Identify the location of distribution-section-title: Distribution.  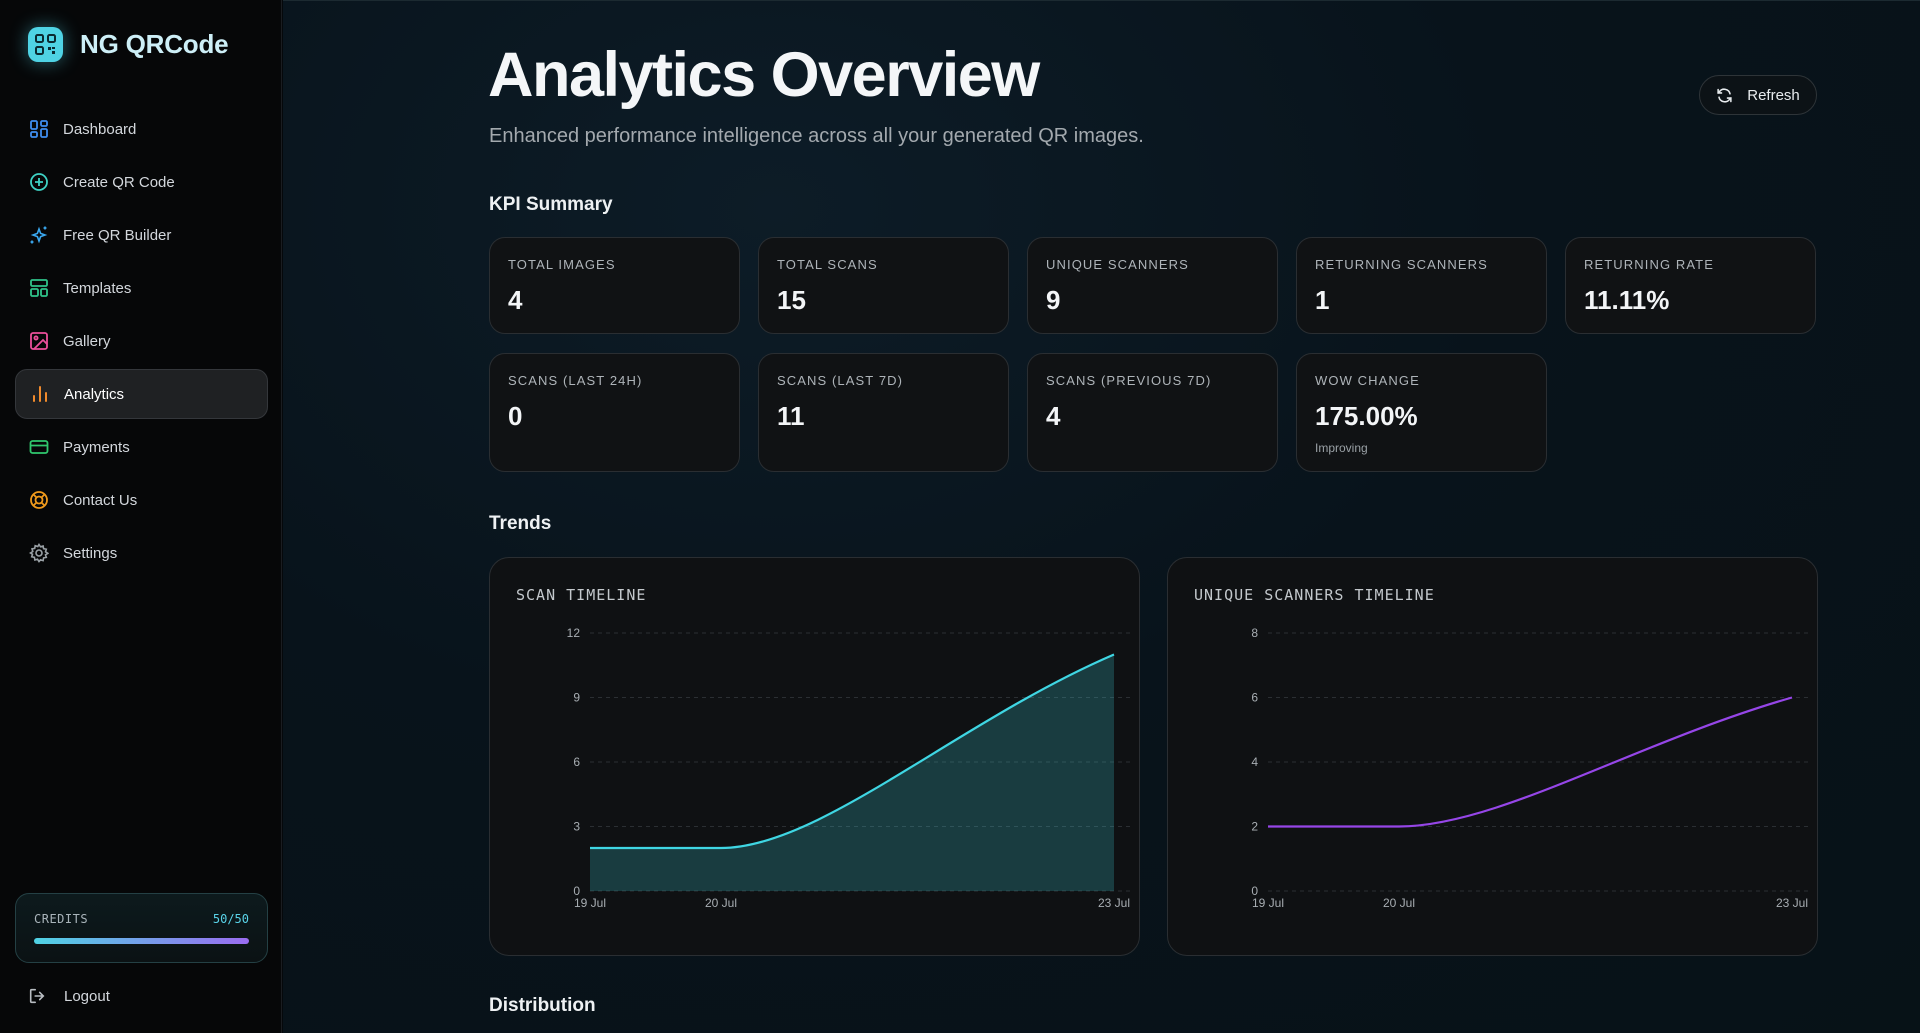
(542, 1005).